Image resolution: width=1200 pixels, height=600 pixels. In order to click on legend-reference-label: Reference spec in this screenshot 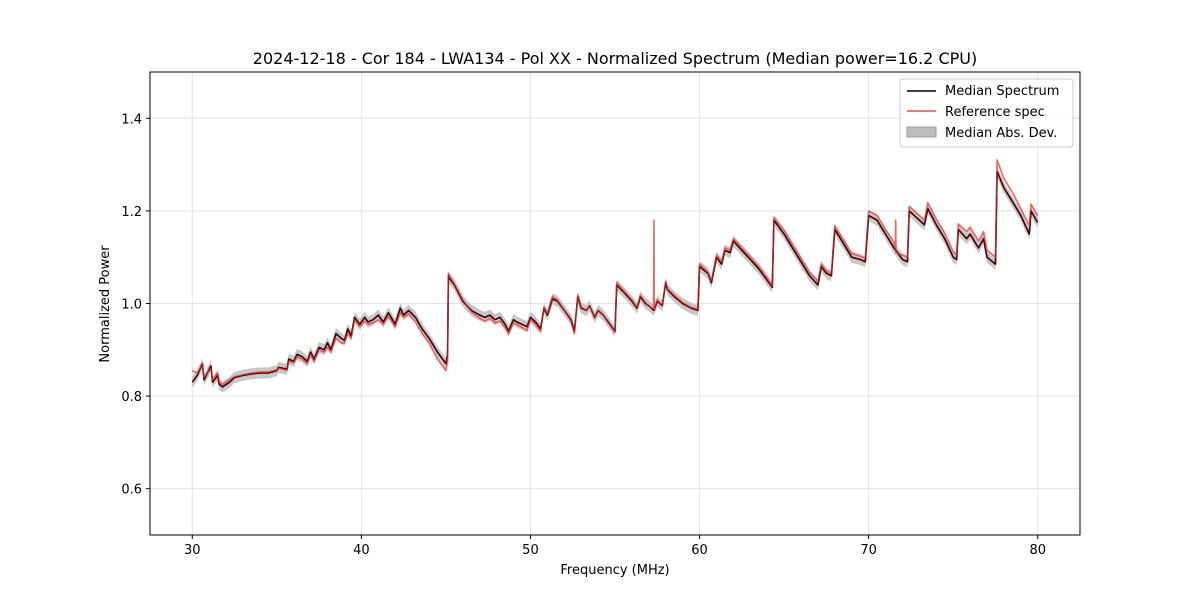, I will do `click(995, 112)`.